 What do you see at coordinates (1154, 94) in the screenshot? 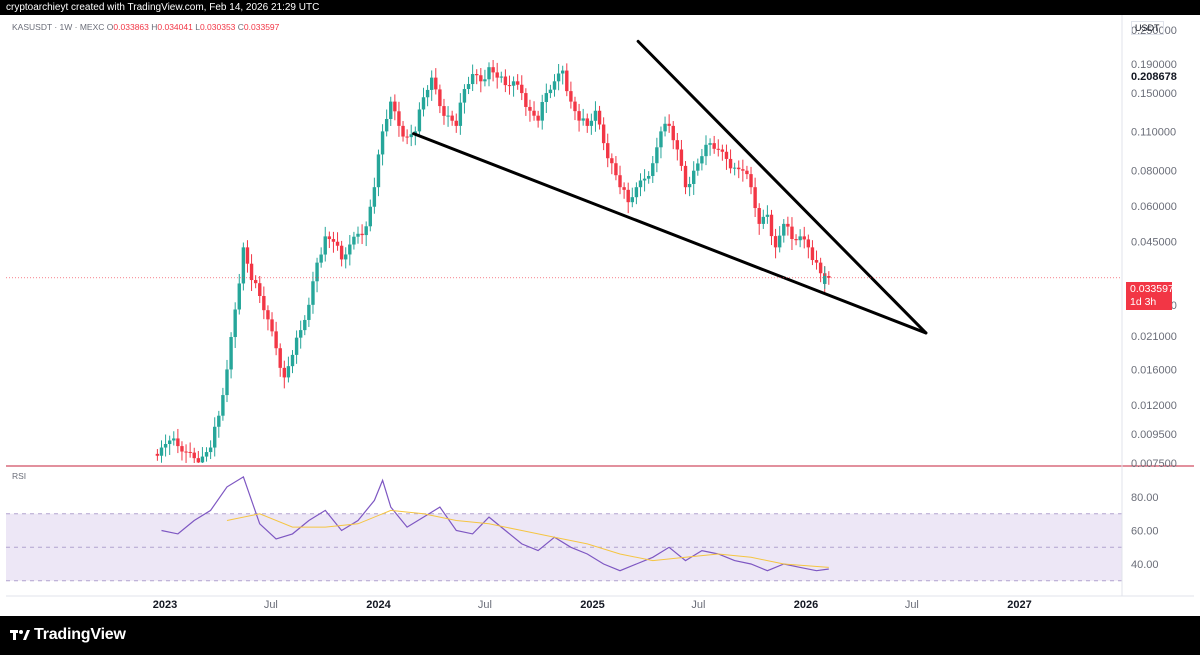
I see `price-tick-label: 0.150000` at bounding box center [1154, 94].